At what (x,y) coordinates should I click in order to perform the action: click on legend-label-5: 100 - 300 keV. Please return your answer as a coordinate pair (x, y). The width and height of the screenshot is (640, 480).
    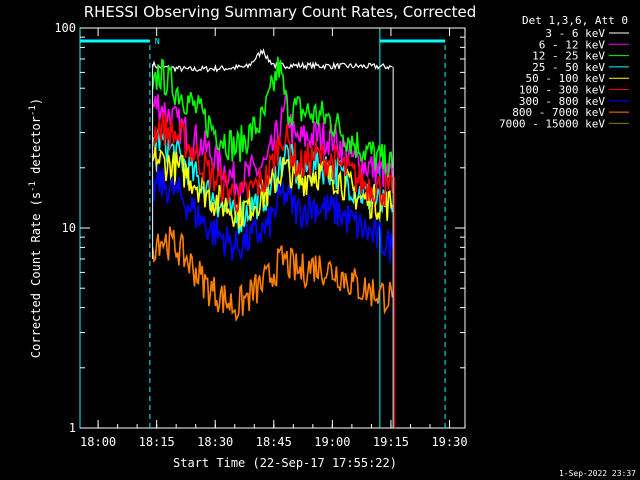
    Looking at the image, I should click on (562, 90).